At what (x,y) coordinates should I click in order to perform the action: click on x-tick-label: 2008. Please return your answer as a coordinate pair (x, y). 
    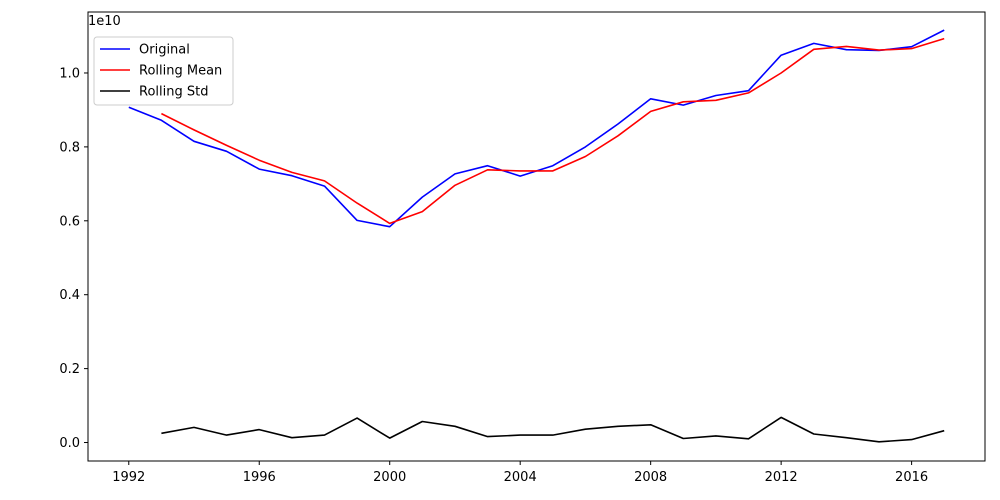
    Looking at the image, I should click on (650, 477).